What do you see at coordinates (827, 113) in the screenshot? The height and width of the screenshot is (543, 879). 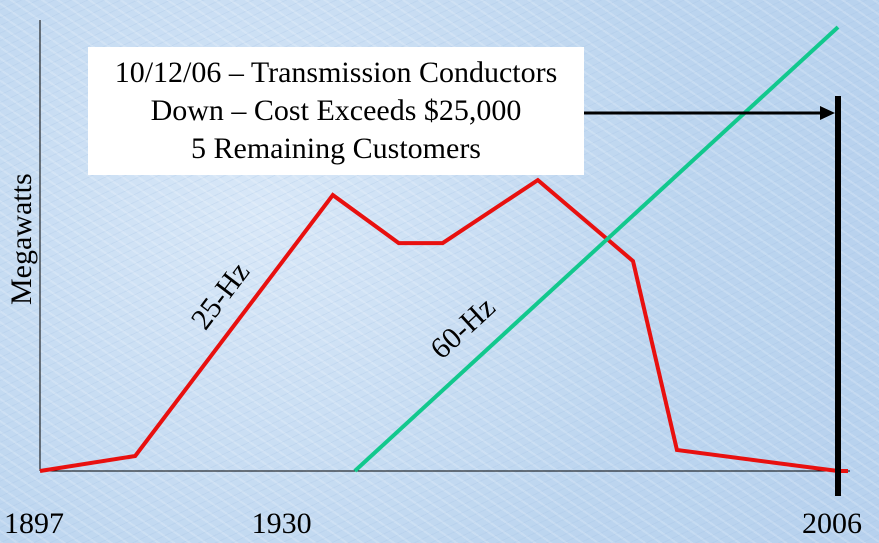 I see `callout-arrow-head` at bounding box center [827, 113].